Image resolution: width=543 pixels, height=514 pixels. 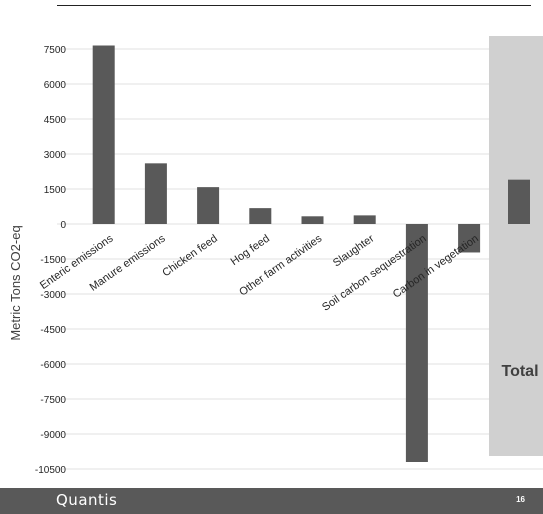 I want to click on y-tick-label: 7500, so click(x=55, y=50).